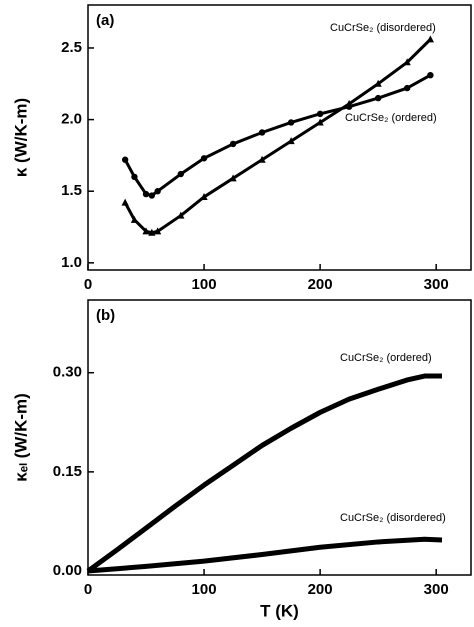  What do you see at coordinates (20, 137) in the screenshot?
I see `y-axis-label: κ (W/K-m)` at bounding box center [20, 137].